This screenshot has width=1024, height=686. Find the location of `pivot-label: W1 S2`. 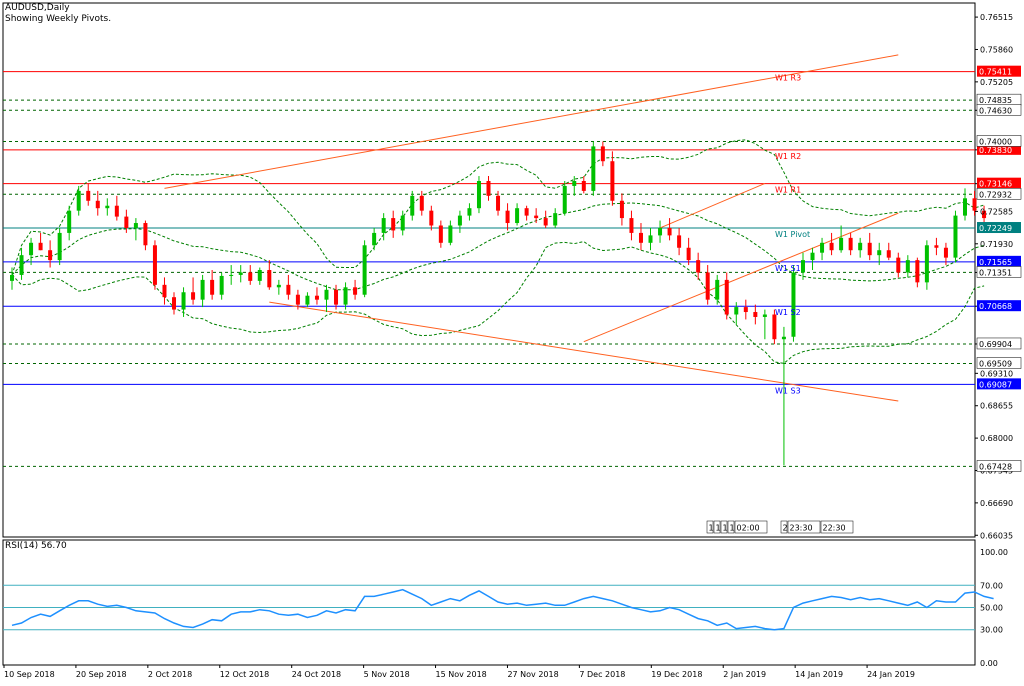

pivot-label: W1 S2 is located at coordinates (788, 312).